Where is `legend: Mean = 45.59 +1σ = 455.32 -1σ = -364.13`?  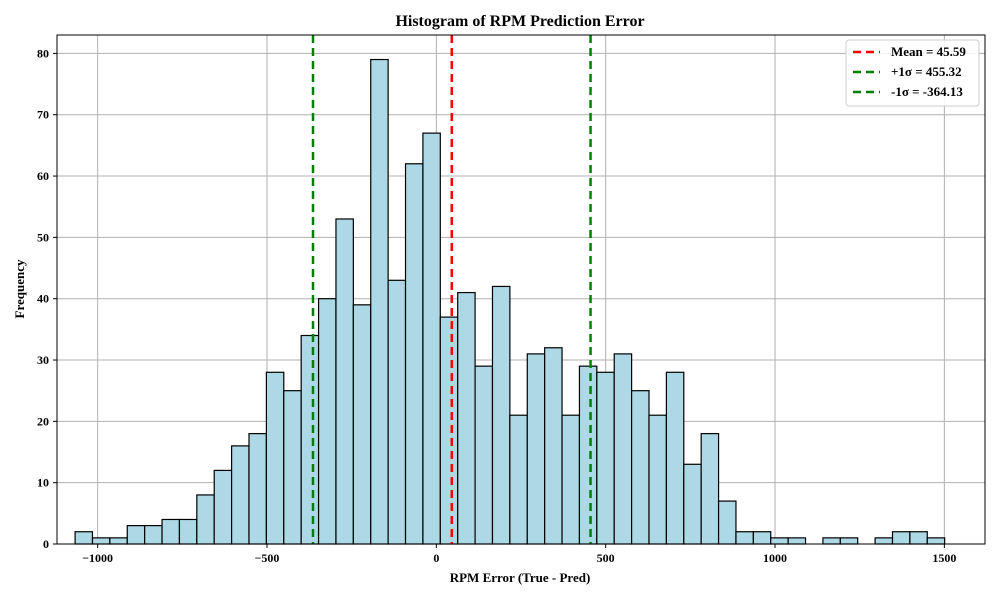
legend: Mean = 45.59 +1σ = 455.32 -1σ = -364.13 is located at coordinates (912, 73).